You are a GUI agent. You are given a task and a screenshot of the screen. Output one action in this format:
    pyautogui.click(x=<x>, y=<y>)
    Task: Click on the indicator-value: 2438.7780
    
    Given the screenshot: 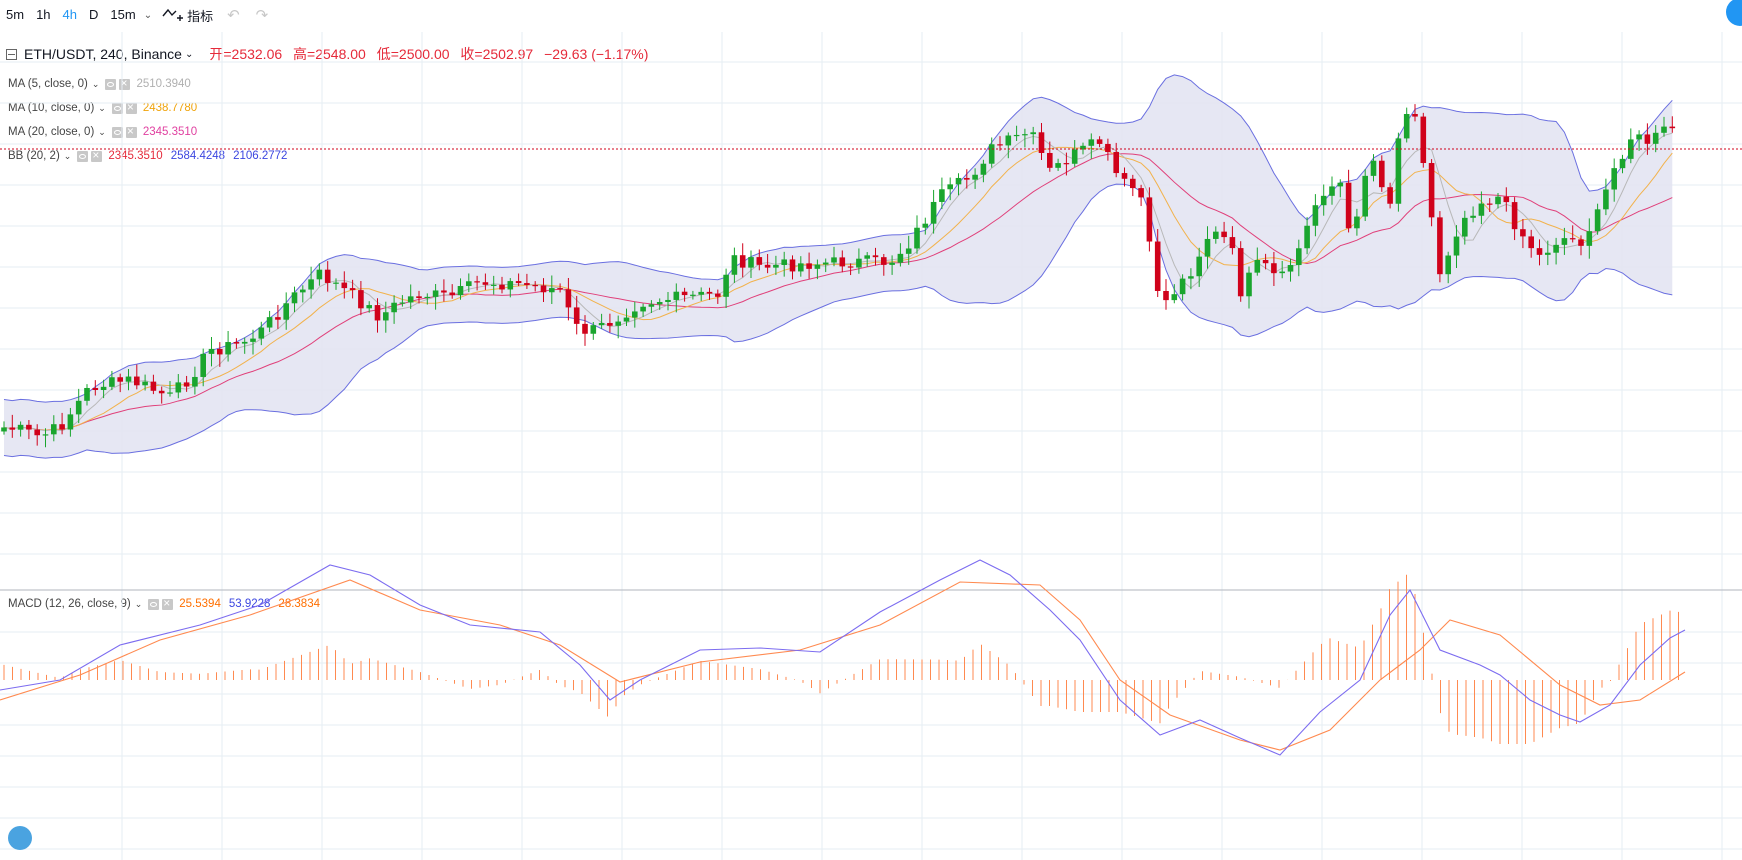 What is the action you would take?
    pyautogui.click(x=170, y=108)
    